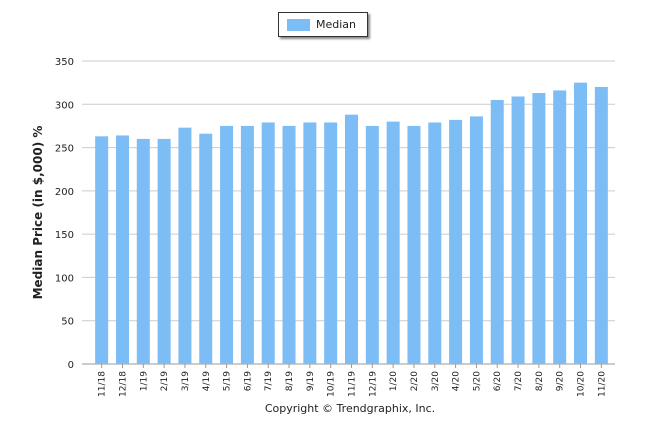  I want to click on x-tick-label: 6/20, so click(498, 381).